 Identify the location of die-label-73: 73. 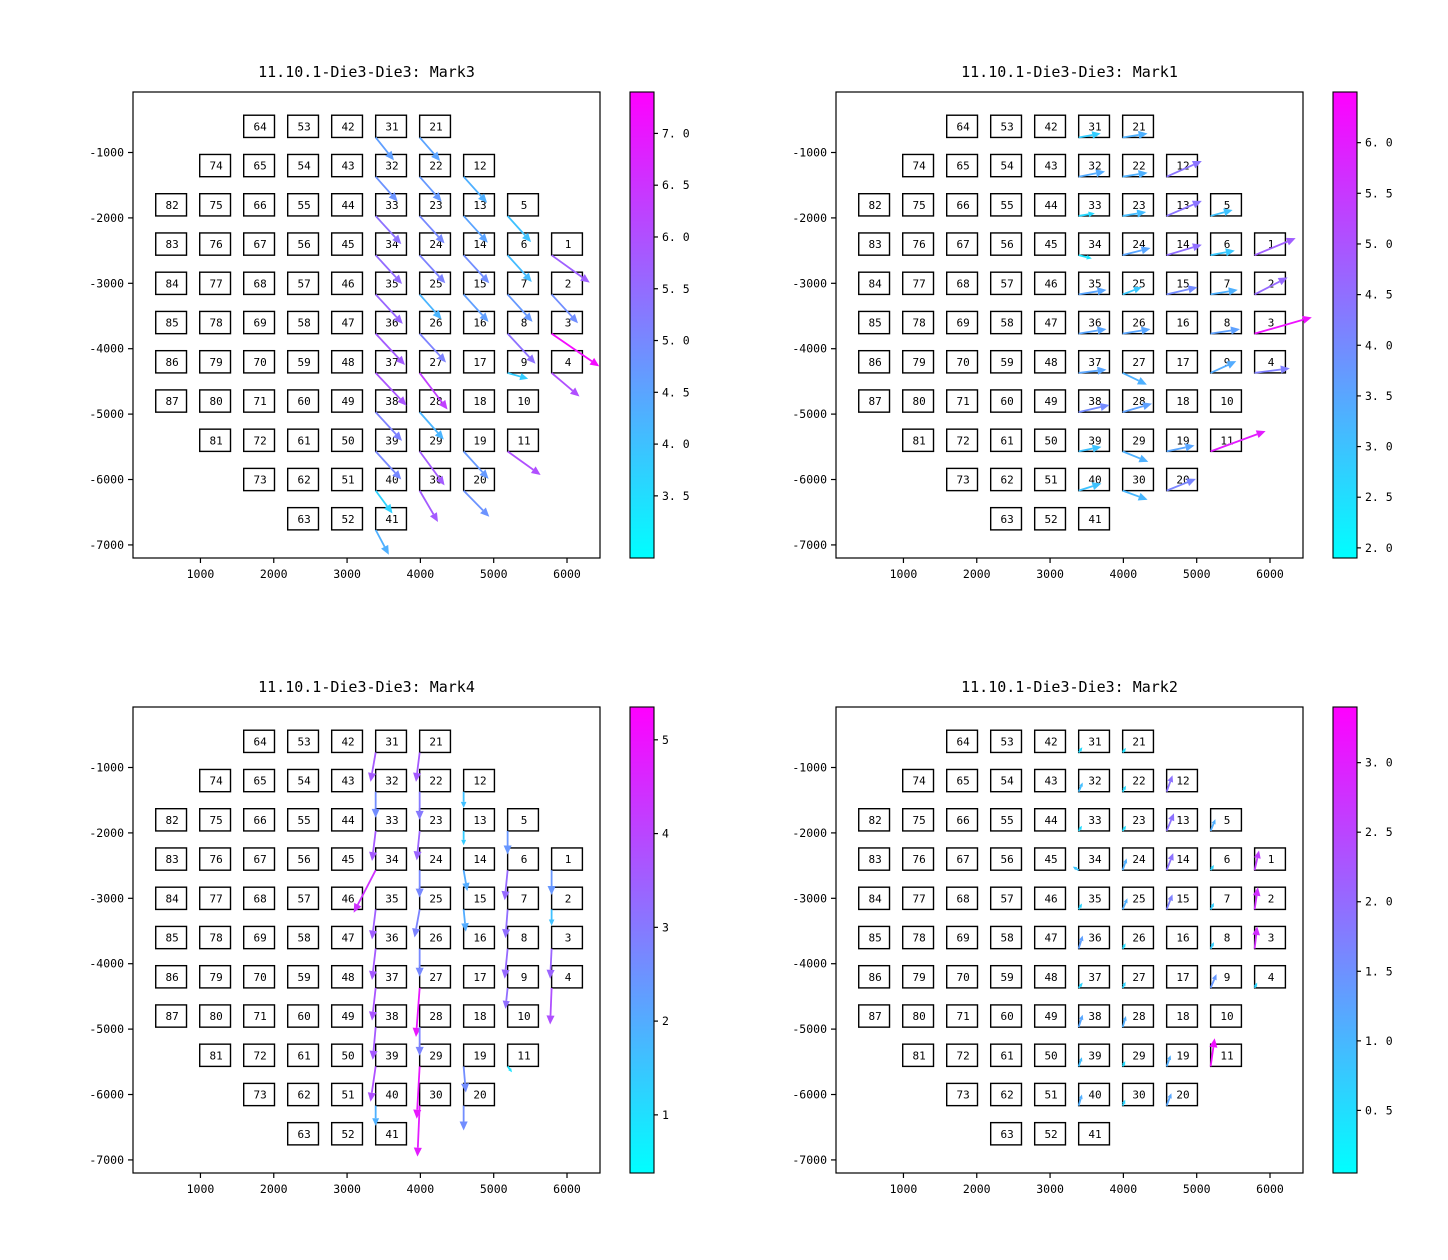
(259, 480).